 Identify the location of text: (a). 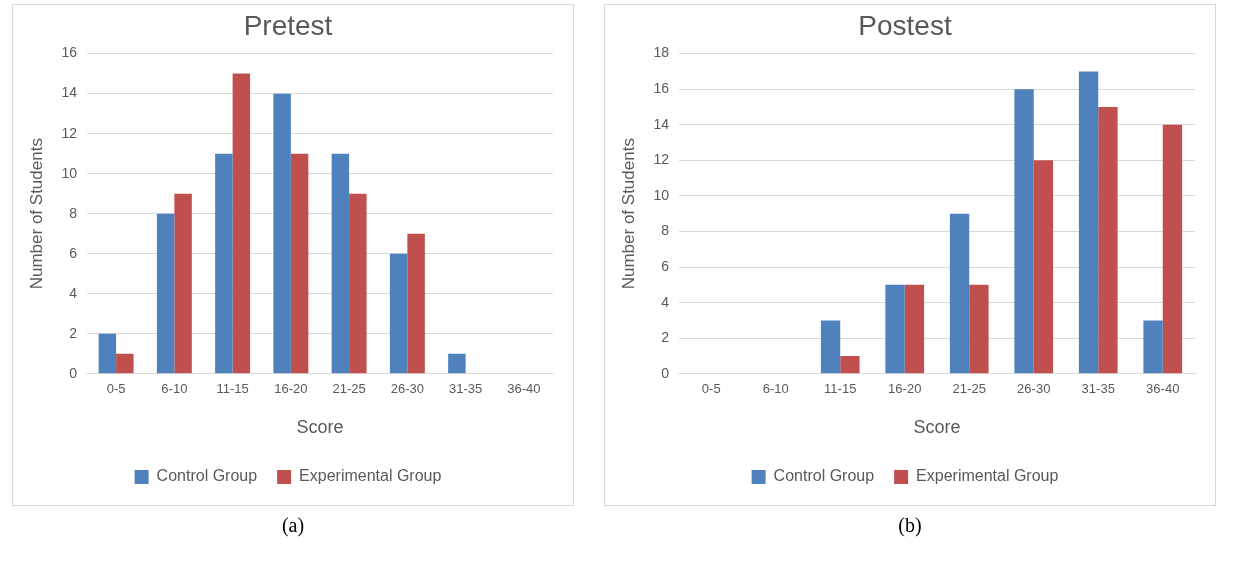
(293, 525).